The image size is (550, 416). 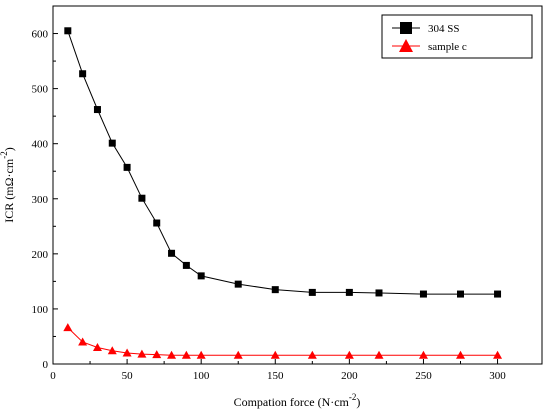 What do you see at coordinates (40, 200) in the screenshot?
I see `y-tick-label: 300` at bounding box center [40, 200].